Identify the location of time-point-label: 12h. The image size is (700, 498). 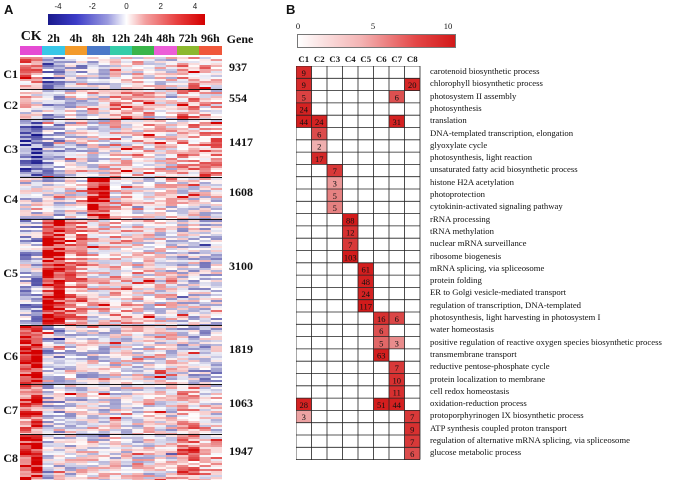
(121, 38).